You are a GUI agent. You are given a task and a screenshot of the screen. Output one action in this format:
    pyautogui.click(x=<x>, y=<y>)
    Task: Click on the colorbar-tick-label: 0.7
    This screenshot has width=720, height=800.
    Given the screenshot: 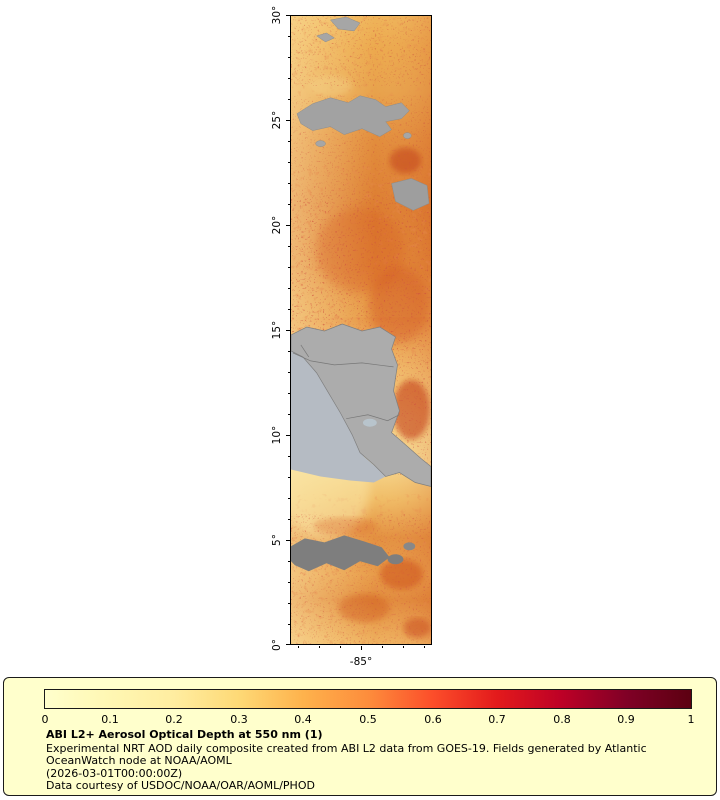 What is the action you would take?
    pyautogui.click(x=497, y=719)
    